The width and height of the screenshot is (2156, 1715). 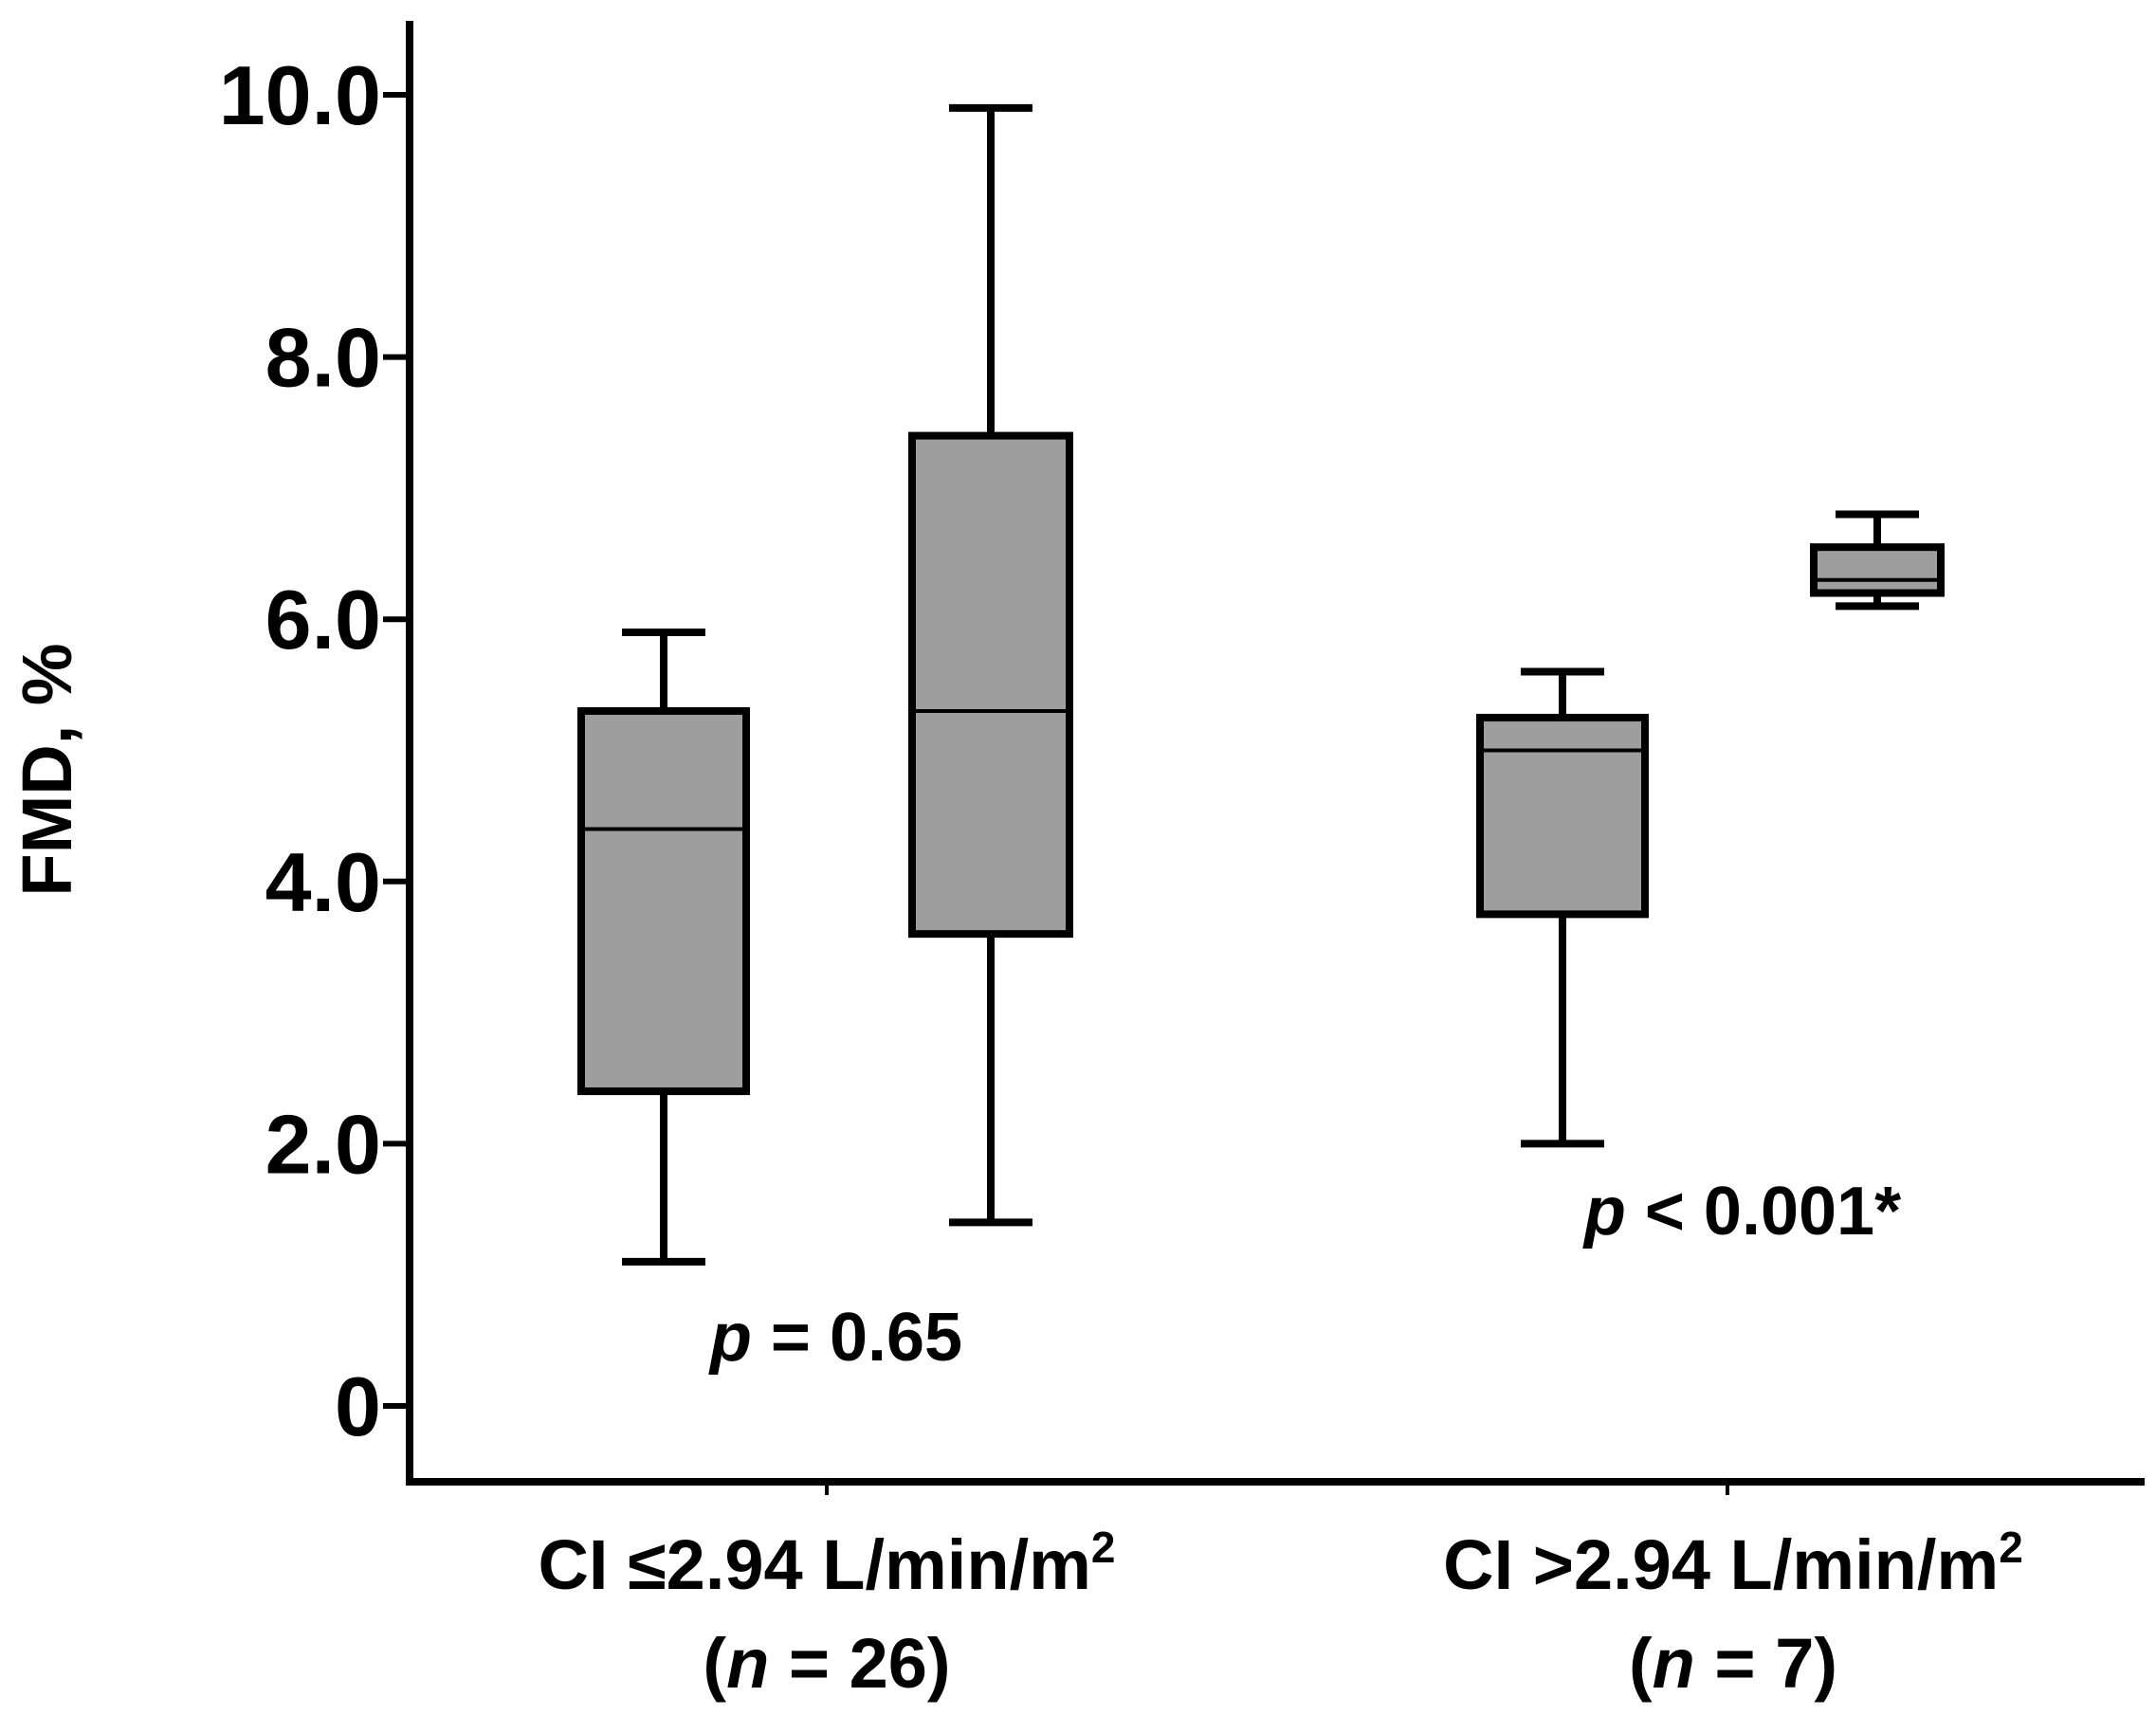 What do you see at coordinates (323, 882) in the screenshot?
I see `y-tick-label: 4.0` at bounding box center [323, 882].